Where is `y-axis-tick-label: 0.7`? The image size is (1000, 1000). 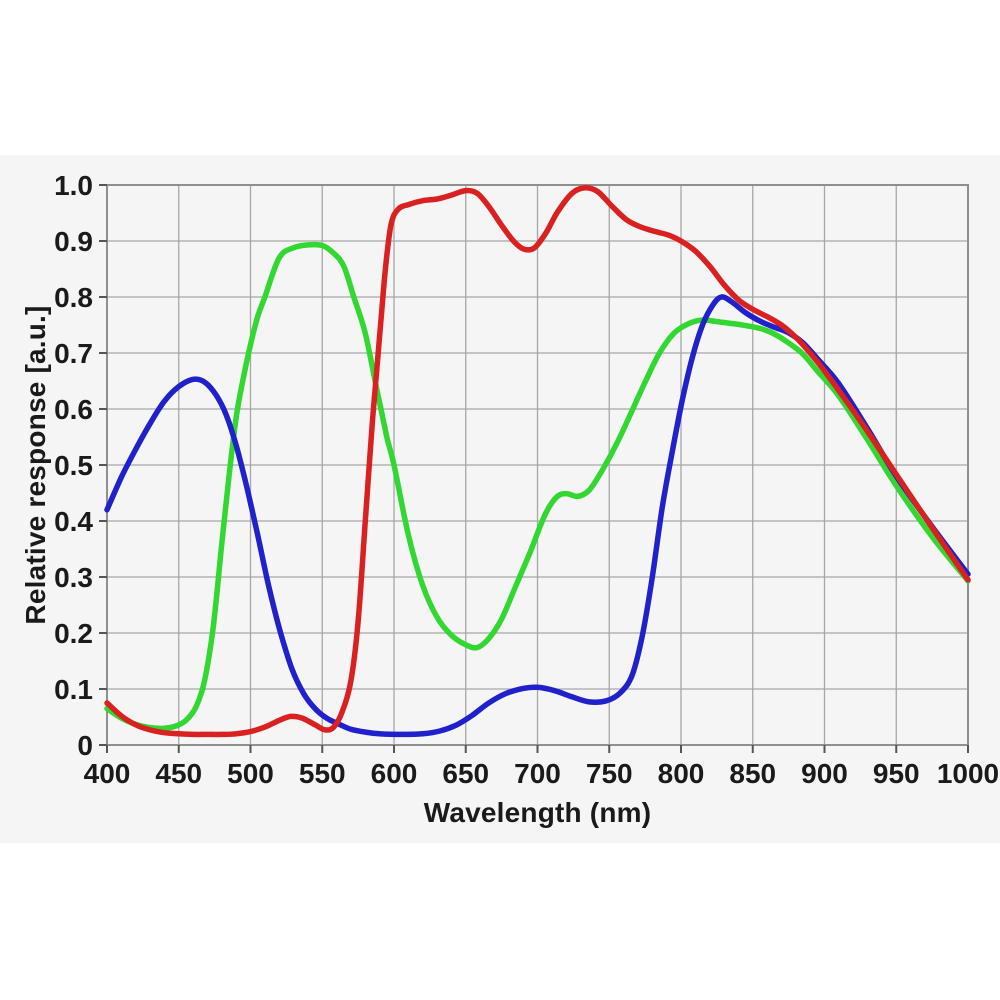
y-axis-tick-label: 0.7 is located at coordinates (73, 353).